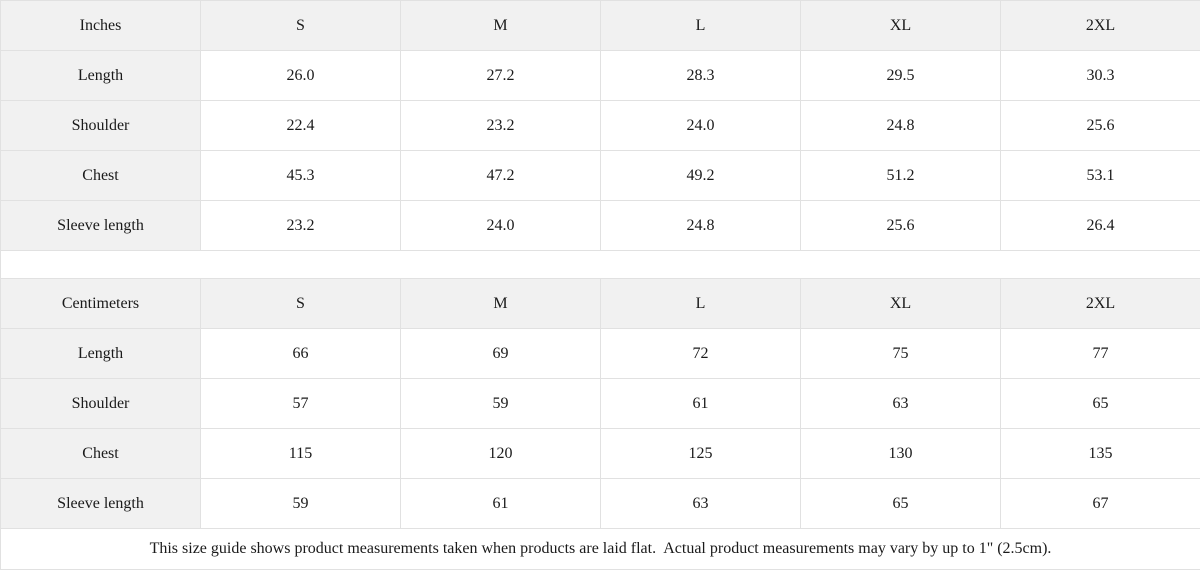 This screenshot has width=1200, height=580. I want to click on table-row: Length 66 69 72 75 77, so click(600, 353).